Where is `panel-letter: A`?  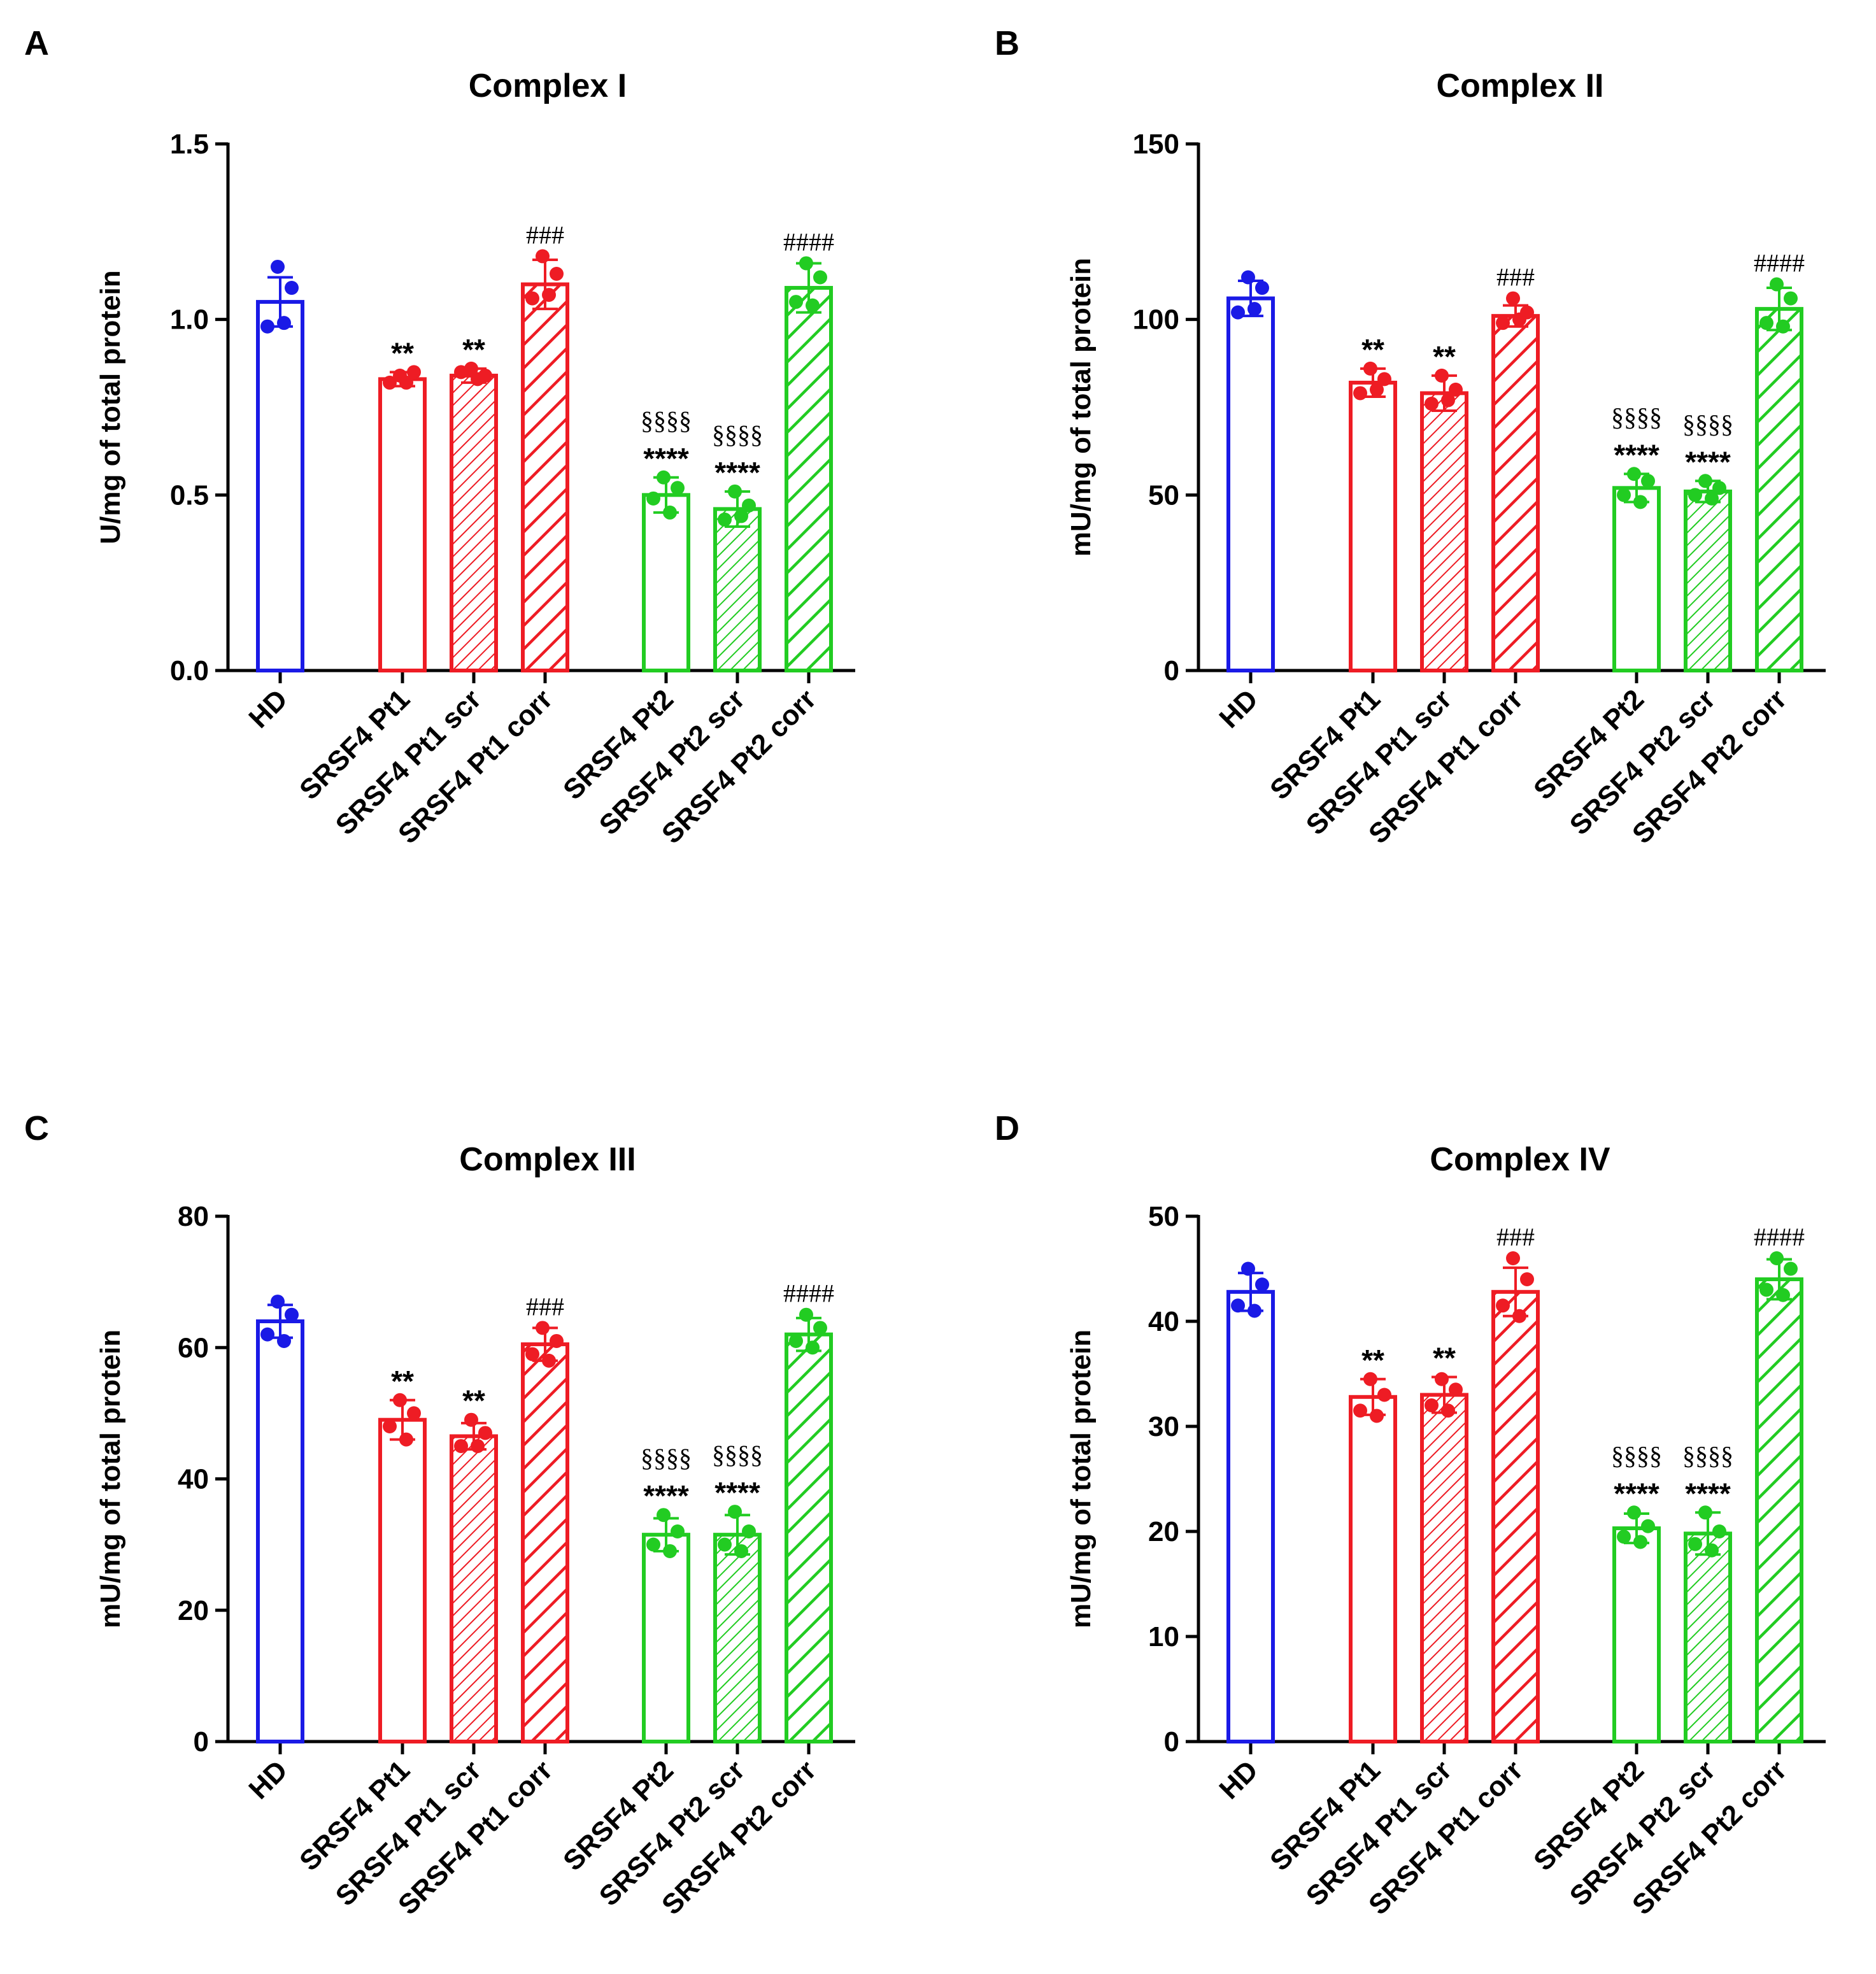 panel-letter: A is located at coordinates (36, 43).